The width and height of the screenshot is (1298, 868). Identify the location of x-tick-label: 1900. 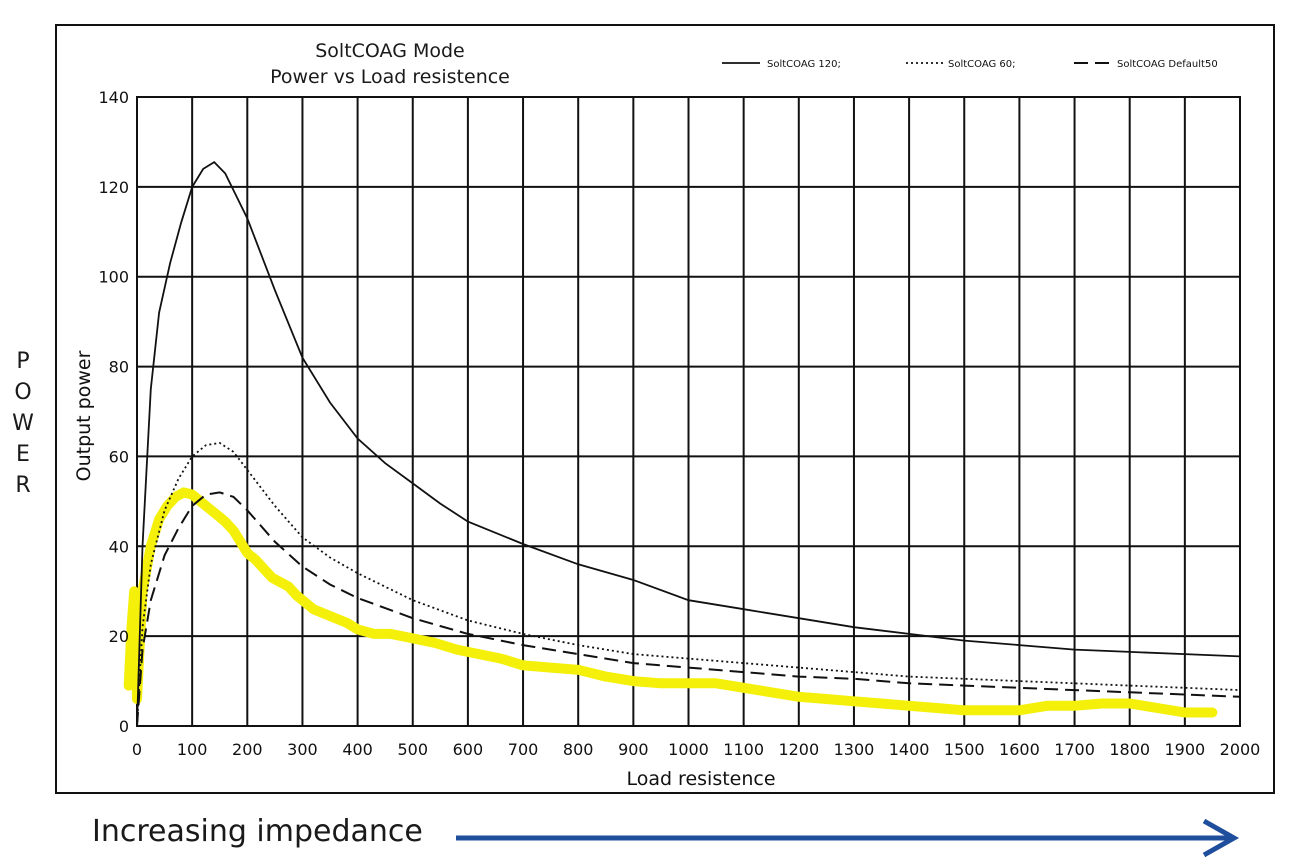
(1184, 749).